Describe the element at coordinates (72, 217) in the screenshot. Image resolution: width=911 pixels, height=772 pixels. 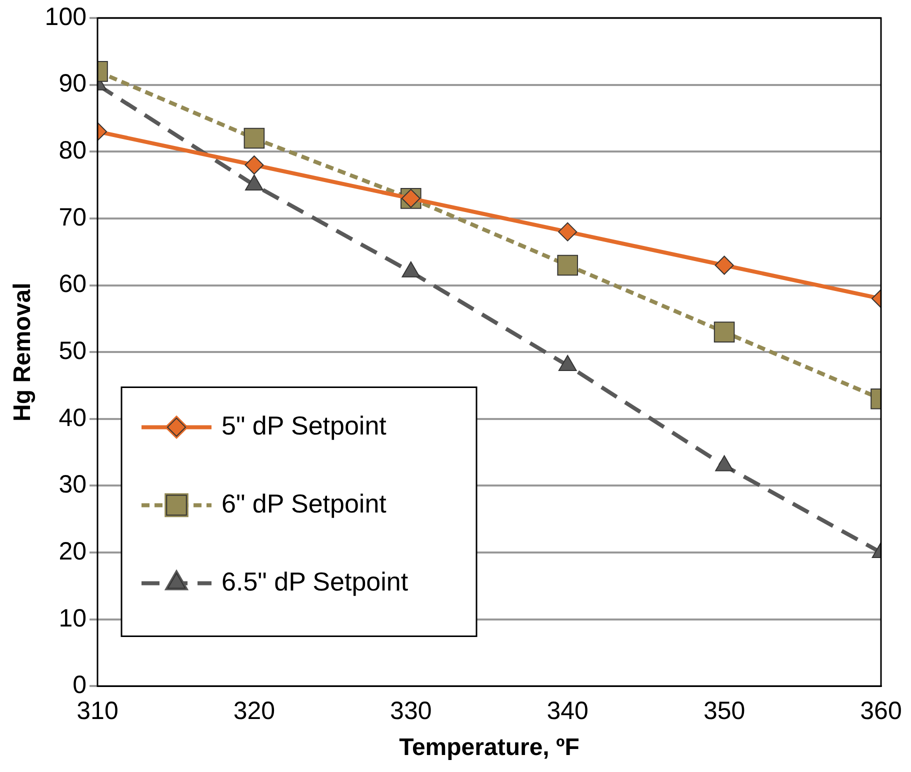
I see `y-tick-label: 70` at that location.